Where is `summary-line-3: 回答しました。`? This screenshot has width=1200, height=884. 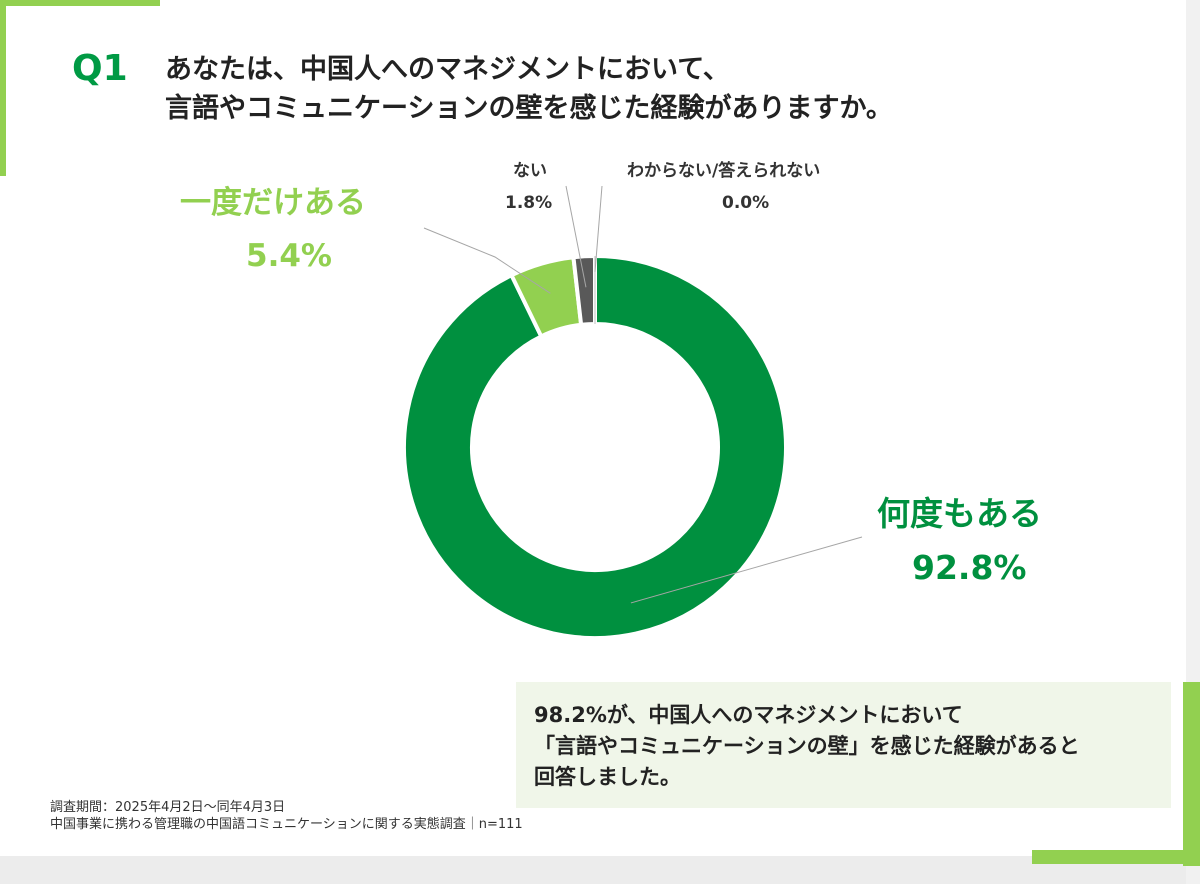 summary-line-3: 回答しました。 is located at coordinates (607, 777).